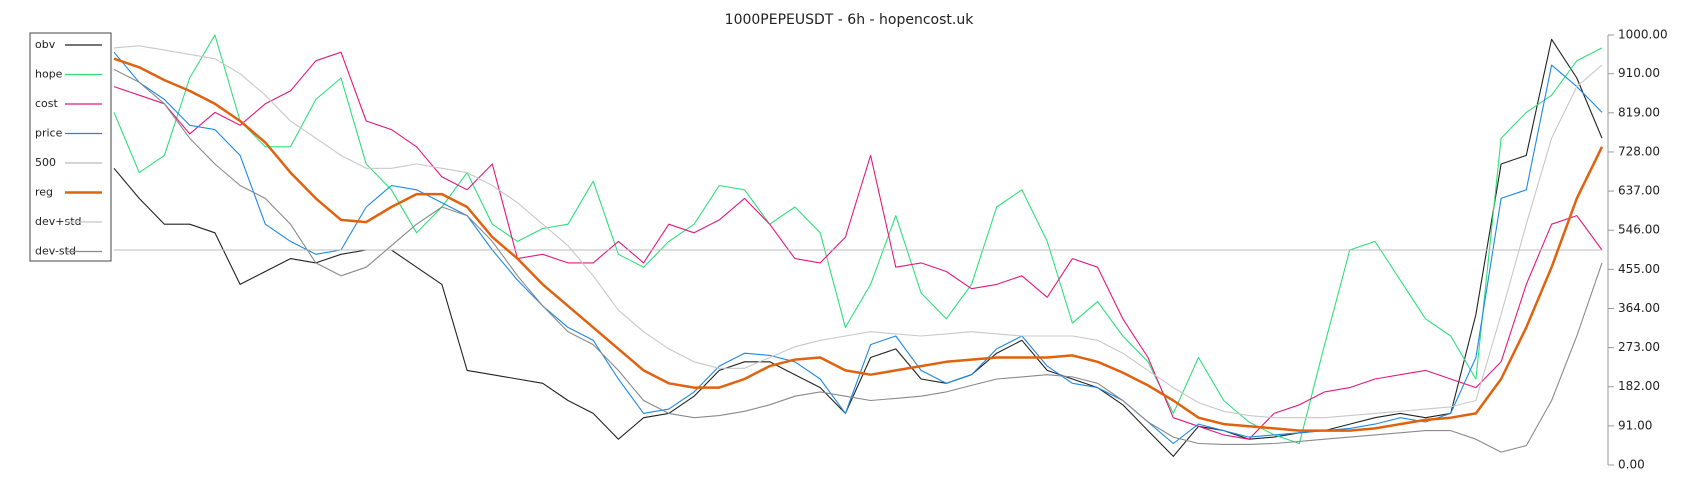 This screenshot has width=1700, height=500. I want to click on legend-box, so click(70, 147).